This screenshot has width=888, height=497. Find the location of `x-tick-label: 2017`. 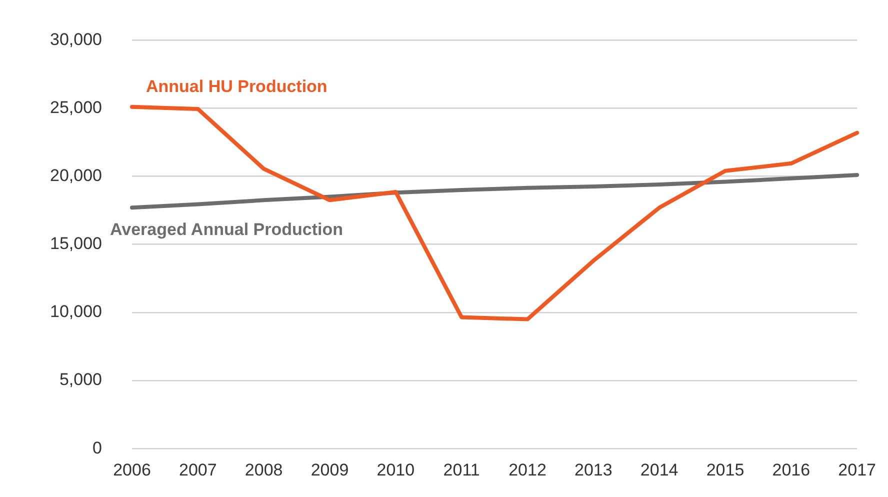

x-tick-label: 2017 is located at coordinates (857, 470).